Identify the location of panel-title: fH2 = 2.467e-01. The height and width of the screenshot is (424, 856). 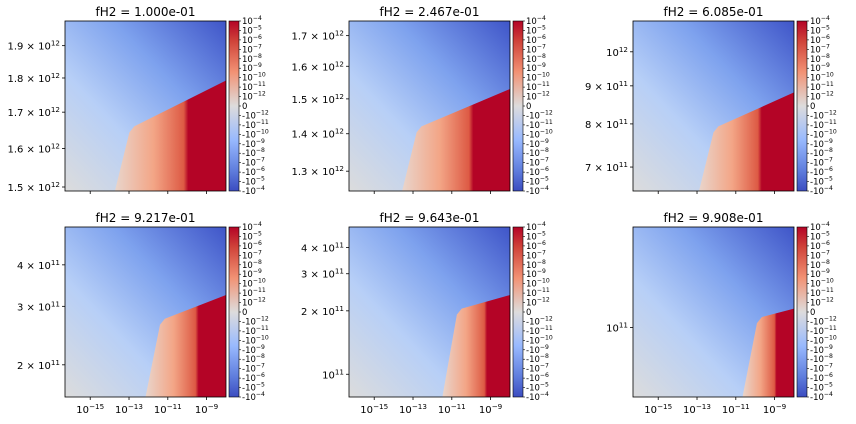
(430, 12).